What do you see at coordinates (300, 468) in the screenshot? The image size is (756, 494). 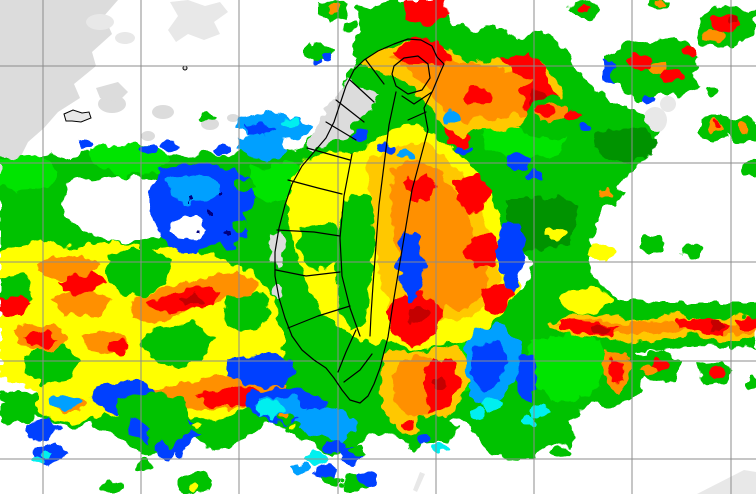 I see `south-lightblue-sp` at bounding box center [300, 468].